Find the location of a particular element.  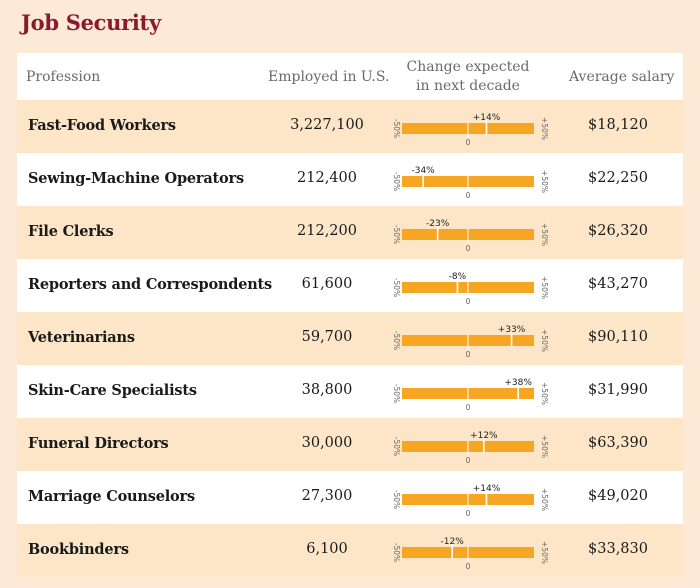

header-change-line1: Change expected is located at coordinates (468, 67).